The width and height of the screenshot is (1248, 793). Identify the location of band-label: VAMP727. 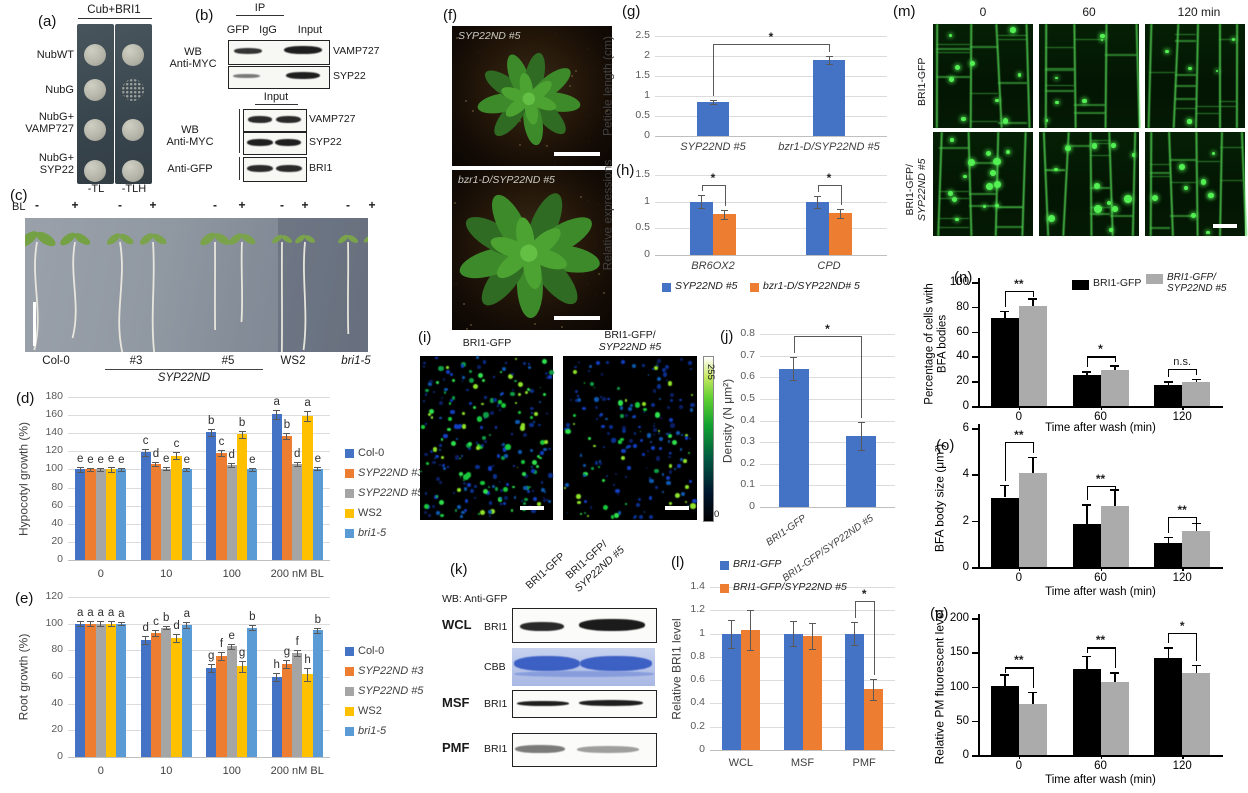
(332, 119).